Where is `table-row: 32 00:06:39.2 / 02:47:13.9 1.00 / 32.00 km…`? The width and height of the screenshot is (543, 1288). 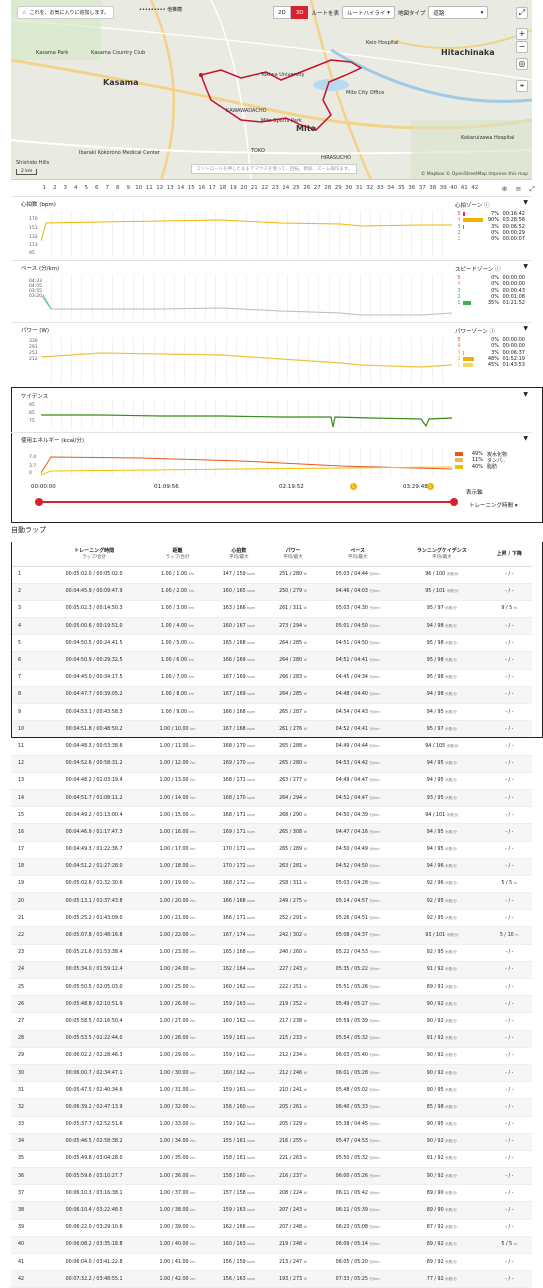
table-row: 32 00:06:39.2 / 02:47:13.9 1.00 / 32.00 km… is located at coordinates (271, 1107).